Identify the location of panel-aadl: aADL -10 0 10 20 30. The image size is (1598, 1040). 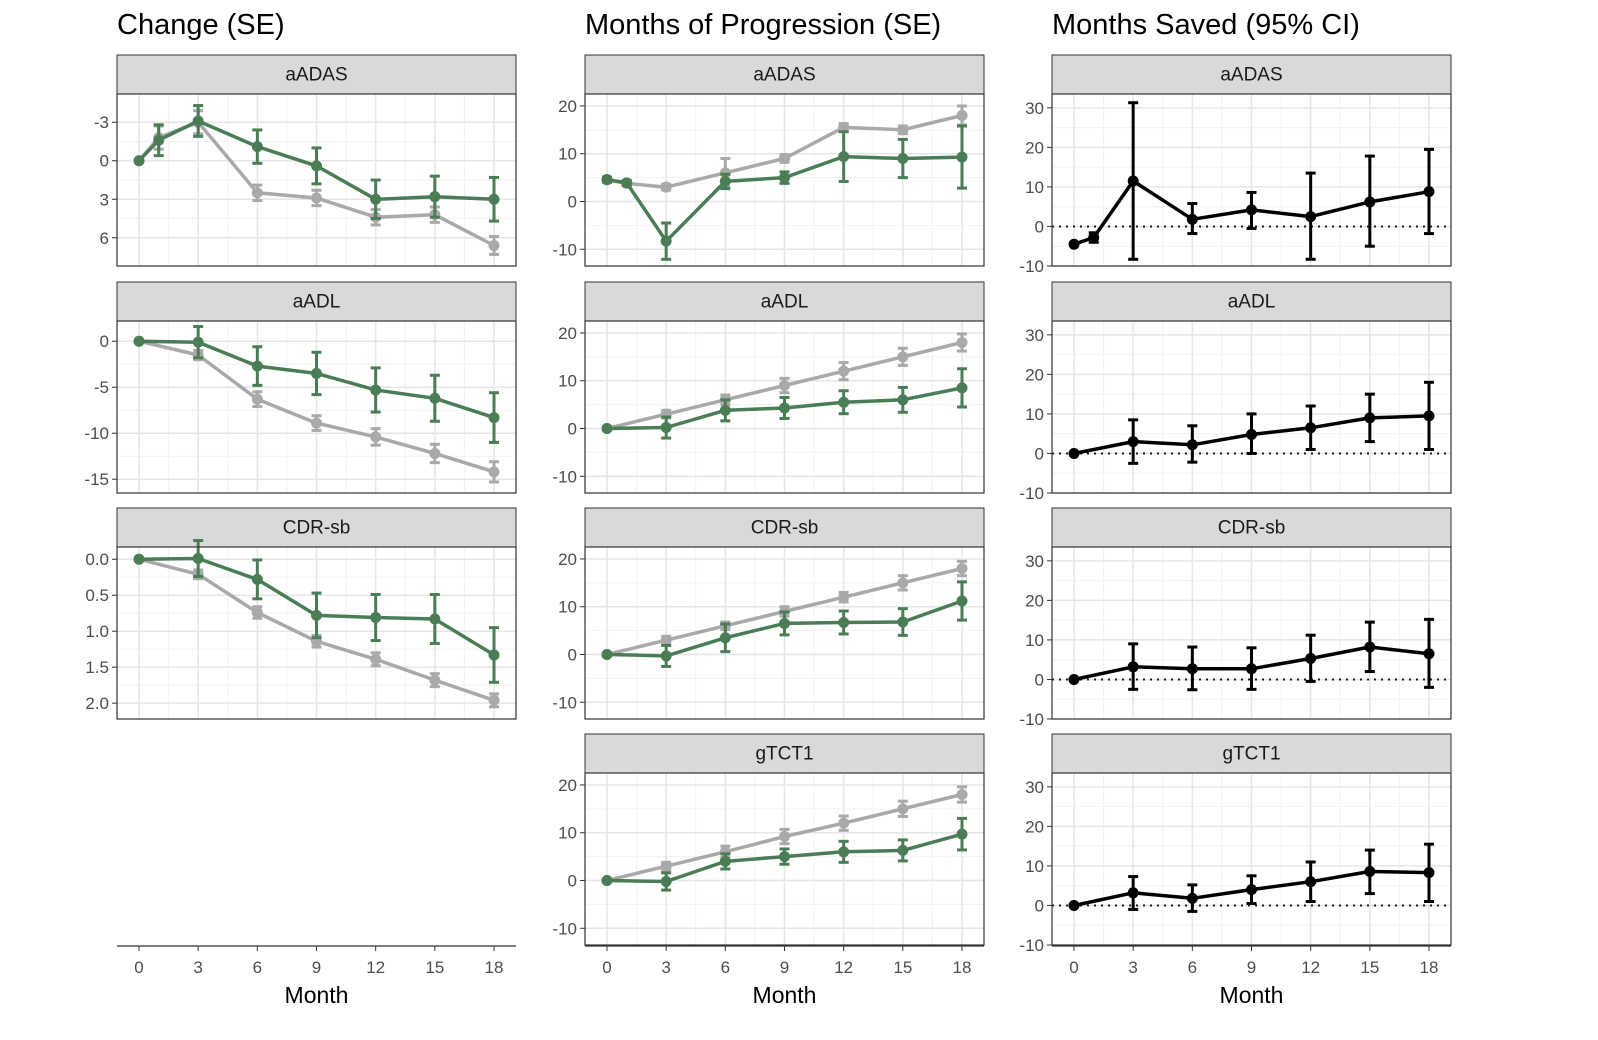
(1235, 392).